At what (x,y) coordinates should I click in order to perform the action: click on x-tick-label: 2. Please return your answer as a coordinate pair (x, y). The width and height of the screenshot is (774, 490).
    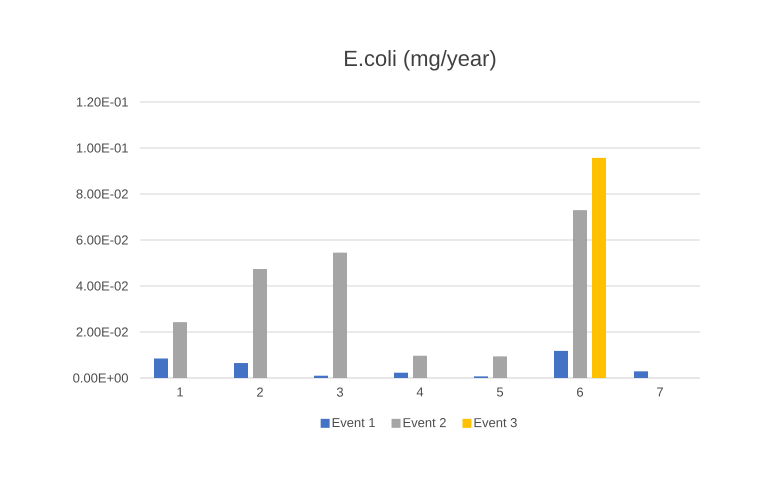
    Looking at the image, I should click on (260, 392).